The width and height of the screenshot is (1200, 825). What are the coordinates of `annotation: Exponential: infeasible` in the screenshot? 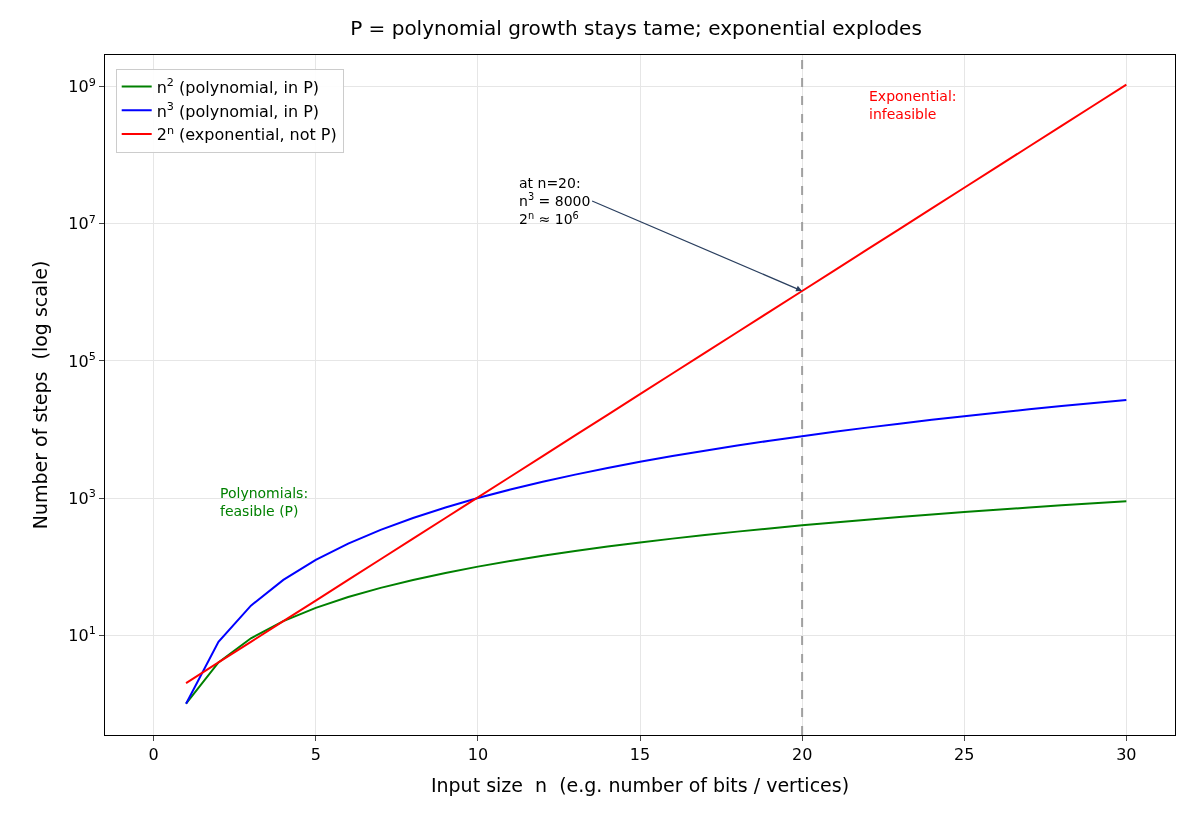 It's located at (913, 105).